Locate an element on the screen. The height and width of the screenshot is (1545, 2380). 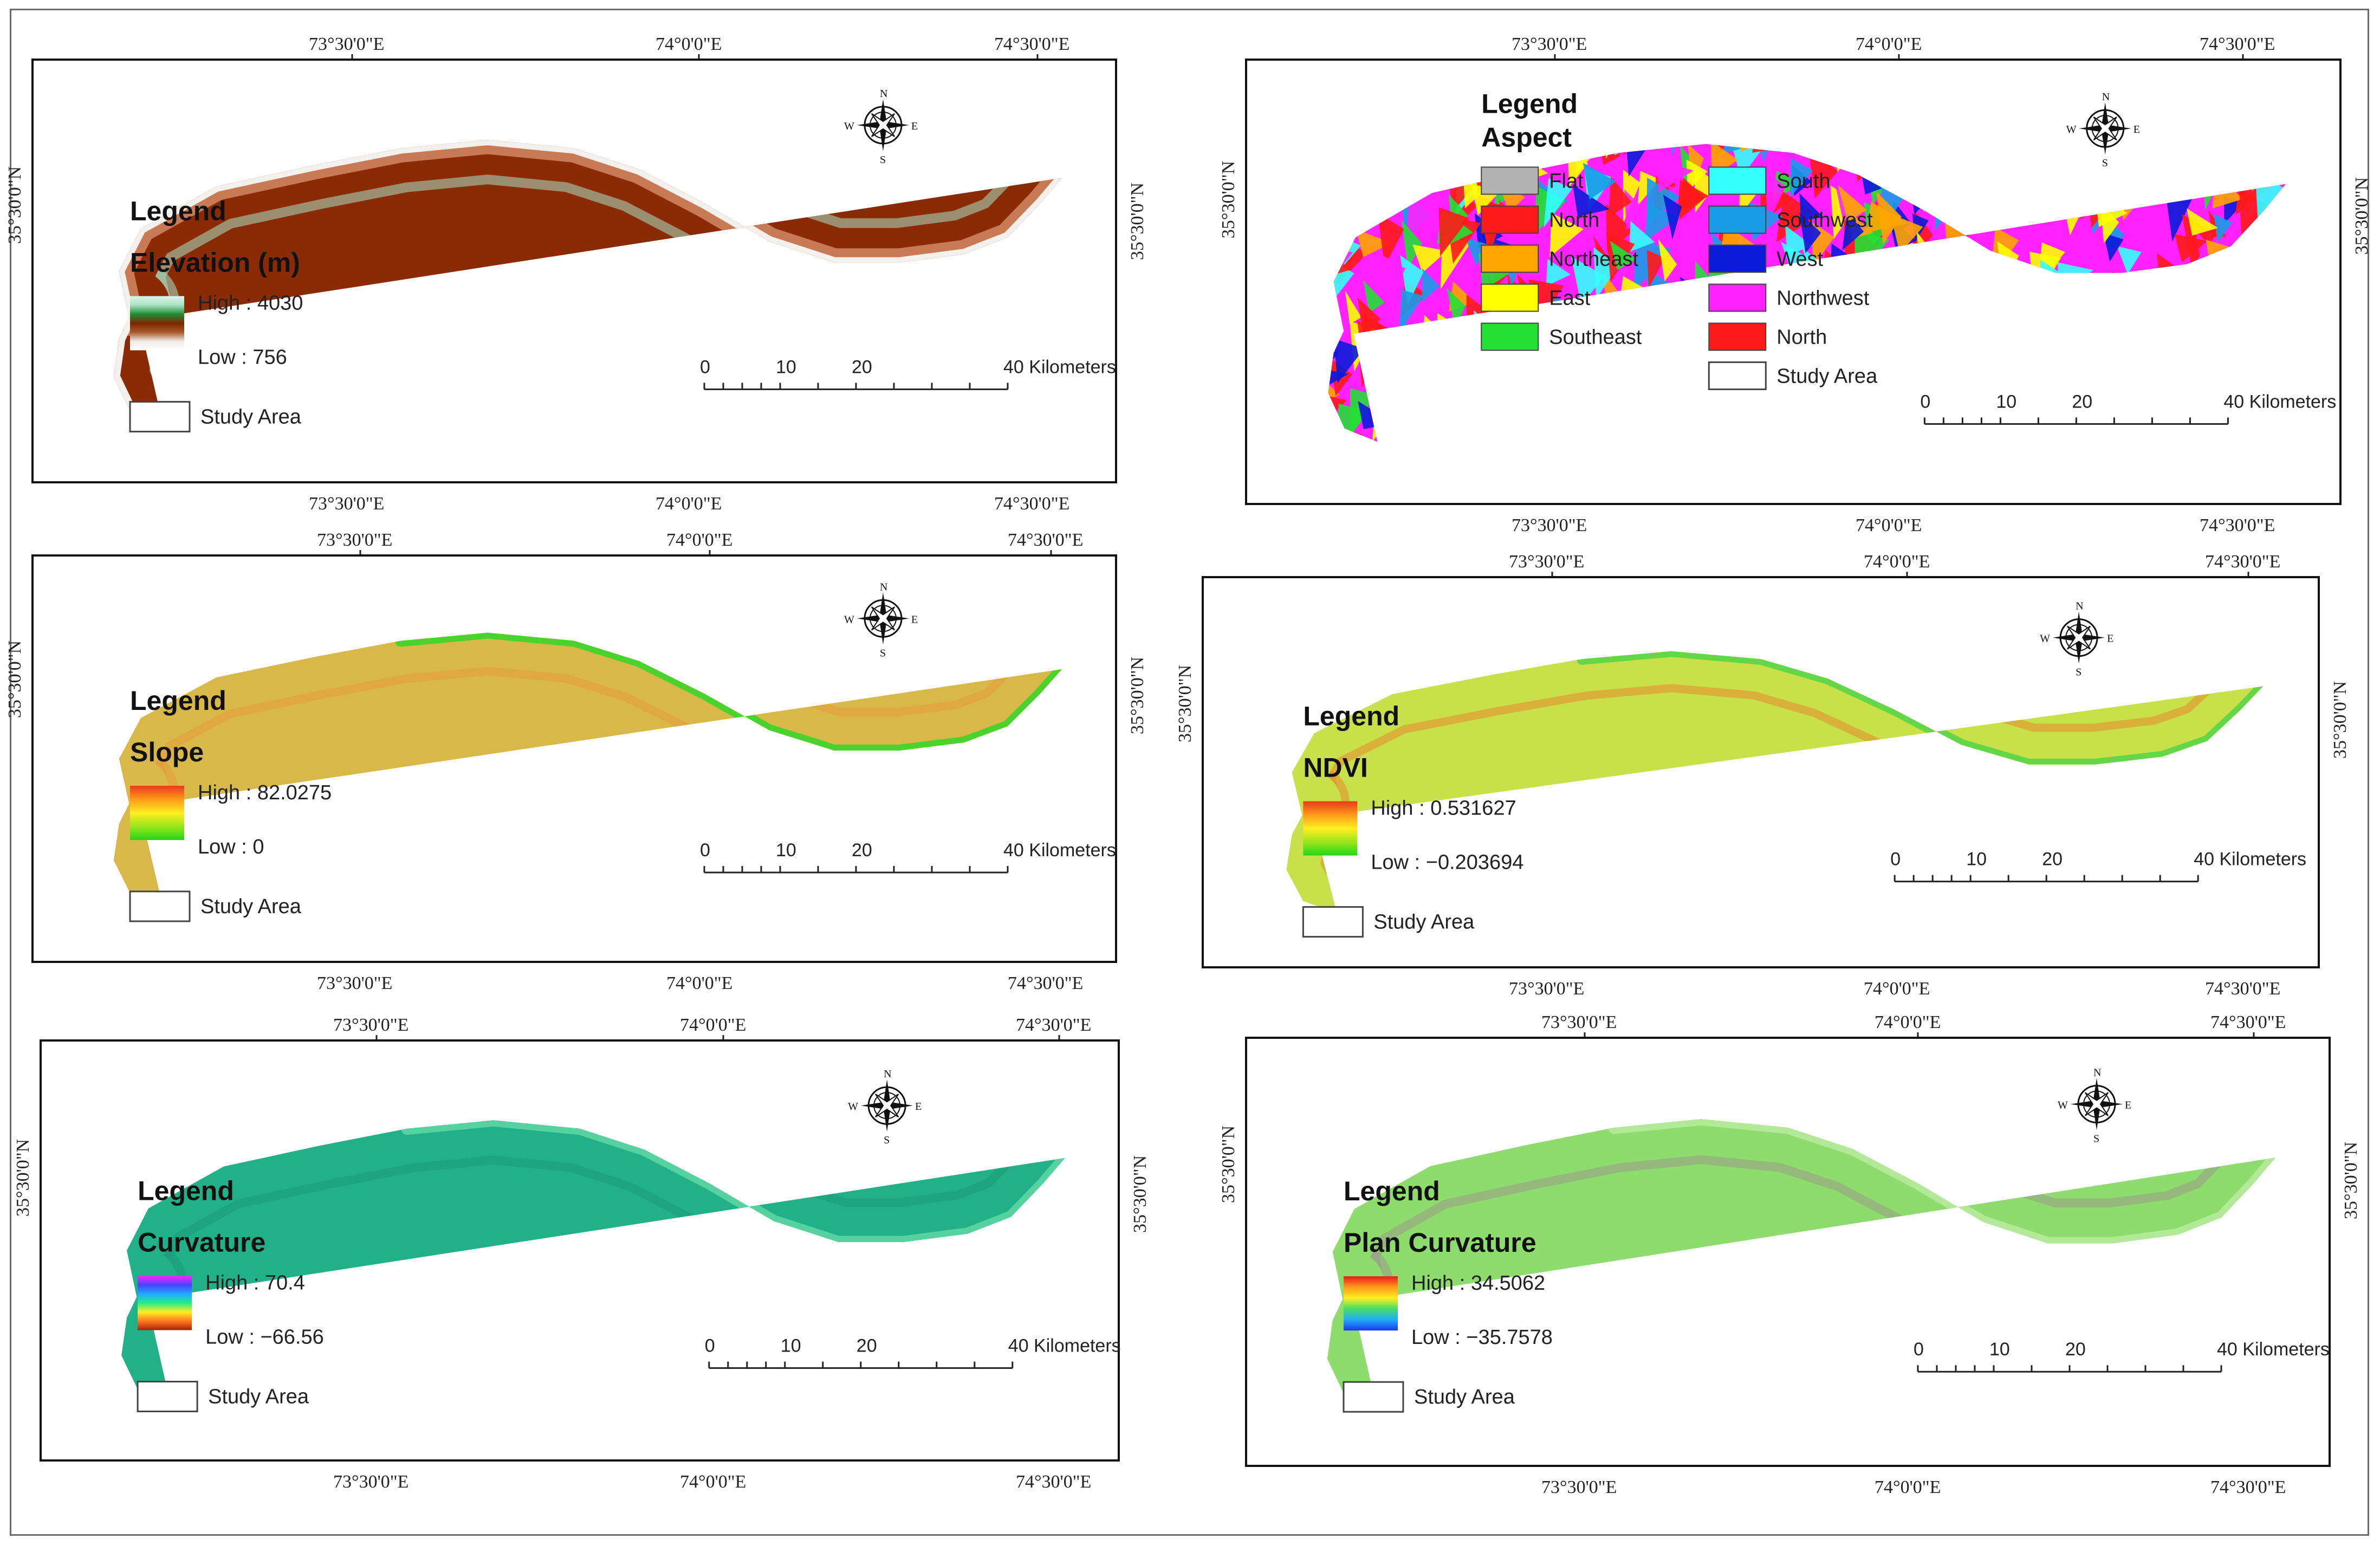
legend-low-label: Low : −0.203694 is located at coordinates (1447, 862).